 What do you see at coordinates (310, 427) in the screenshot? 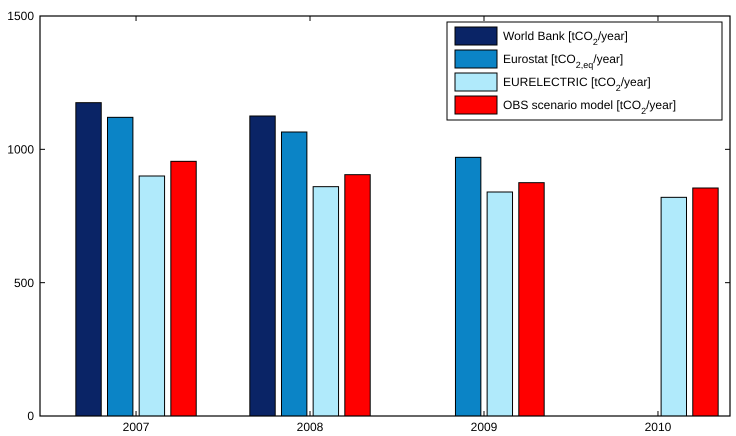
I see `x-tick-label: 2008` at bounding box center [310, 427].